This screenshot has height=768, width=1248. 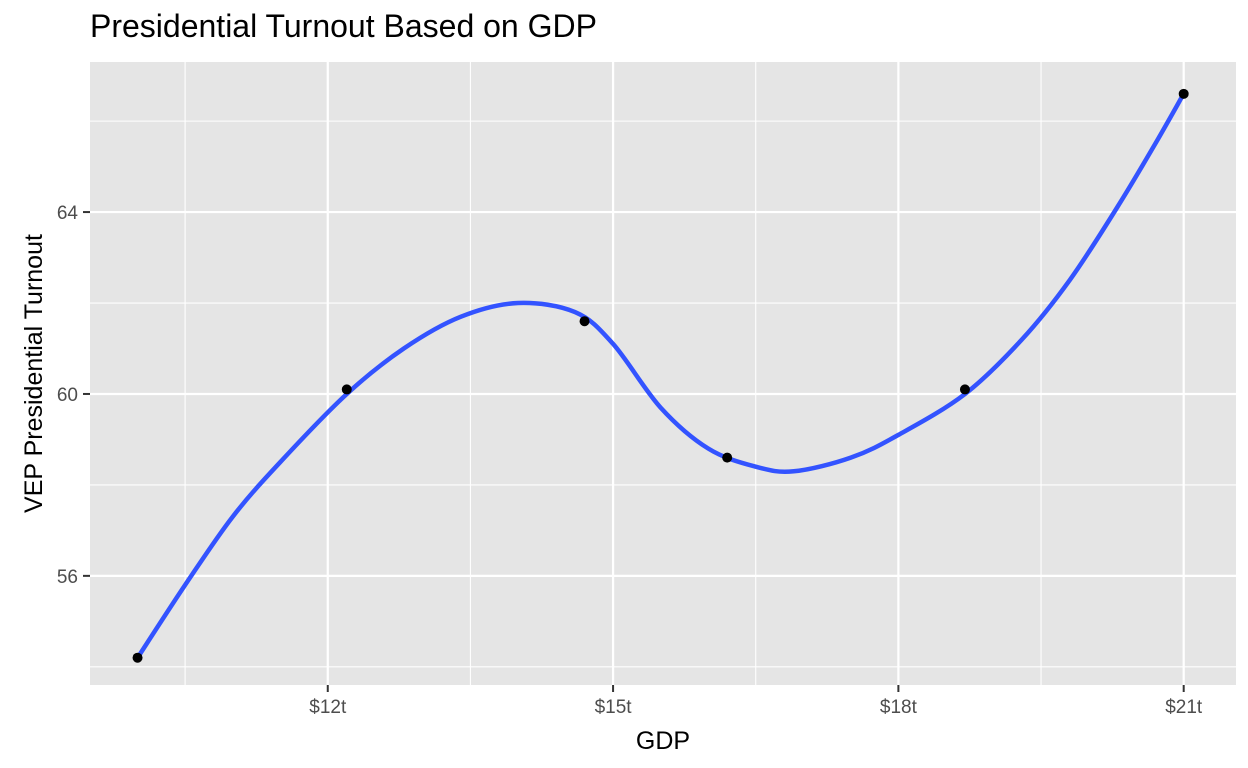 What do you see at coordinates (328, 707) in the screenshot?
I see `x-tick-label: $12t` at bounding box center [328, 707].